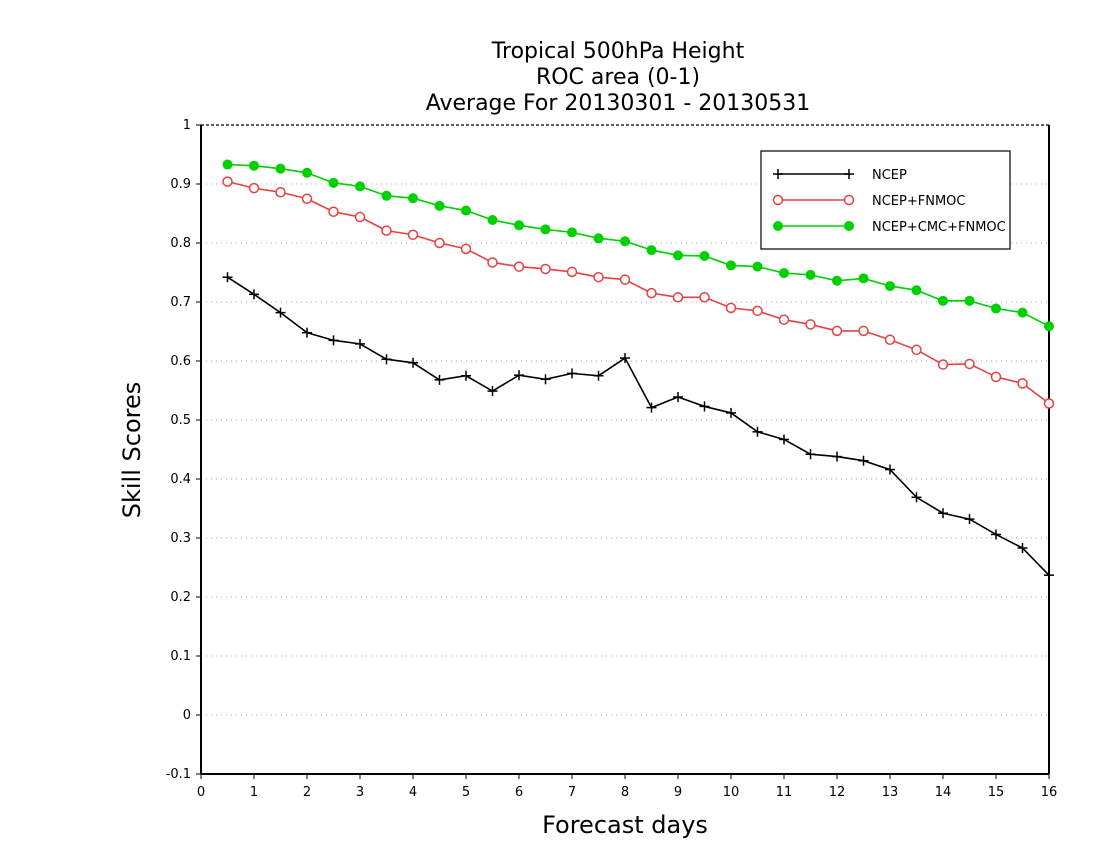 This screenshot has width=1100, height=850. Describe the element at coordinates (180, 243) in the screenshot. I see `y-tick-label: 0.8` at that location.